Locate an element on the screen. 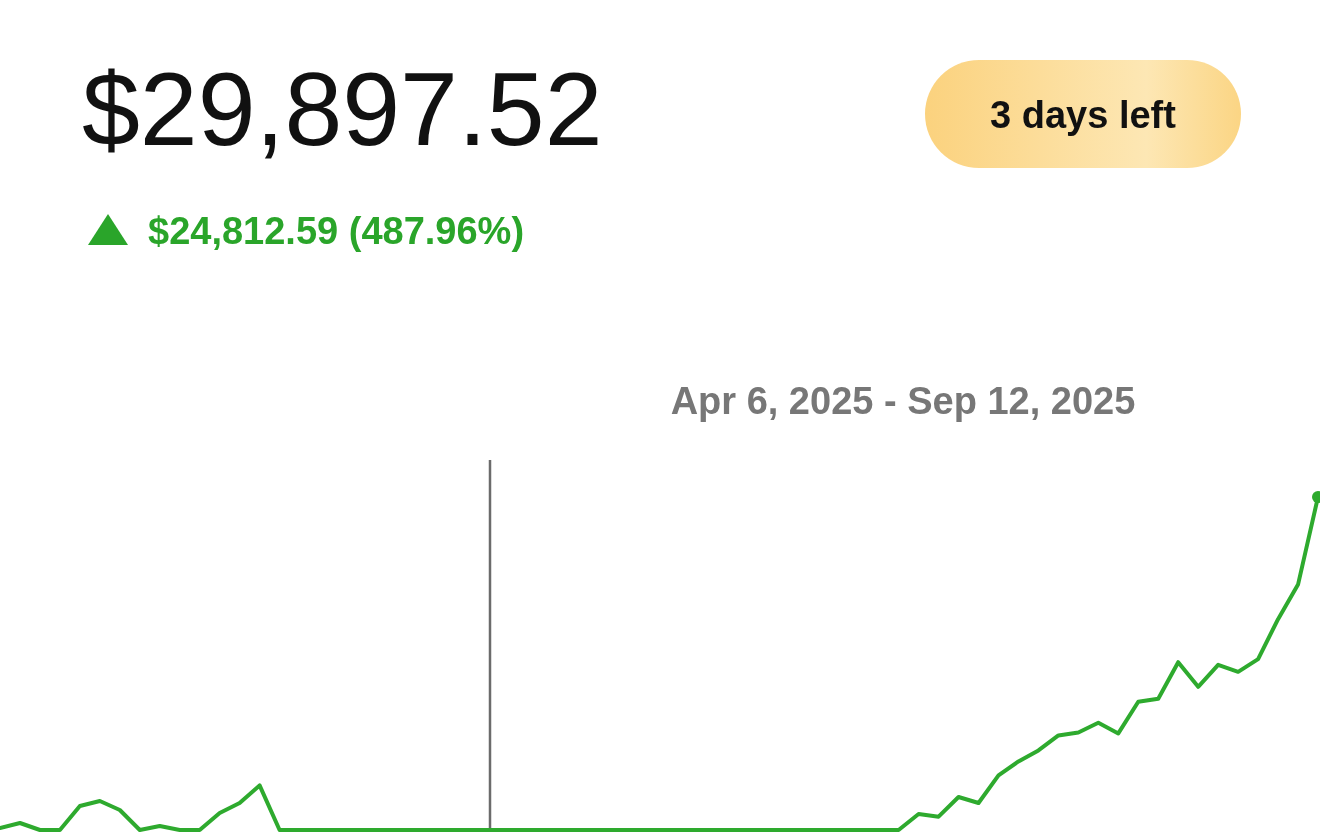 The width and height of the screenshot is (1320, 832). text: Apr 6, 2025 - Sep 12, 2025 is located at coordinates (903, 401).